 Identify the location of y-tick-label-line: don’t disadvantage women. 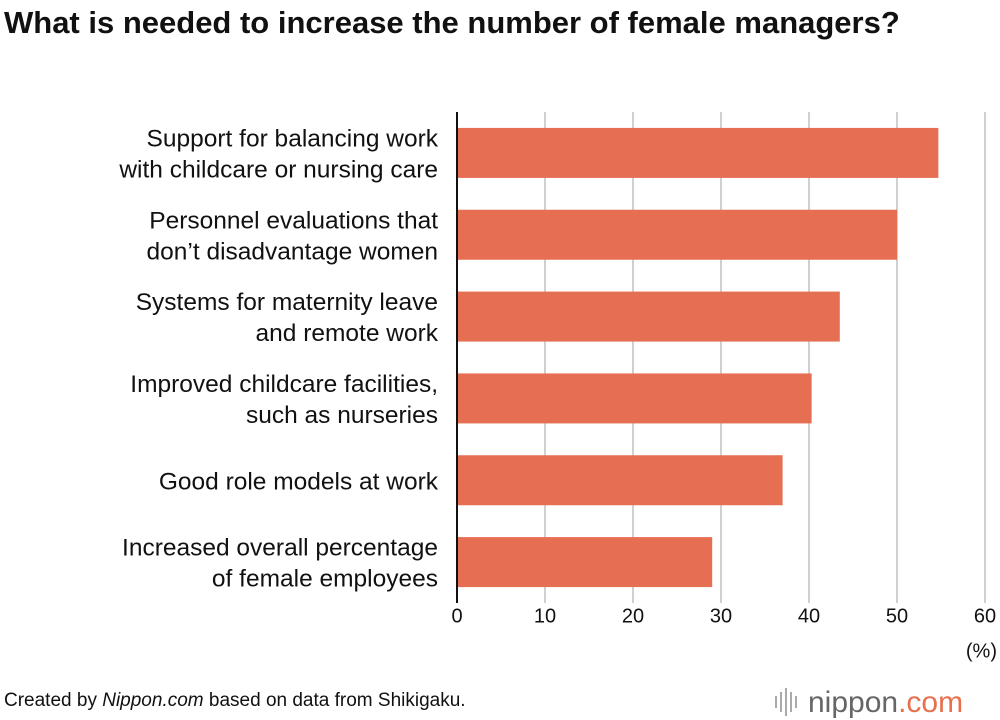
(292, 251).